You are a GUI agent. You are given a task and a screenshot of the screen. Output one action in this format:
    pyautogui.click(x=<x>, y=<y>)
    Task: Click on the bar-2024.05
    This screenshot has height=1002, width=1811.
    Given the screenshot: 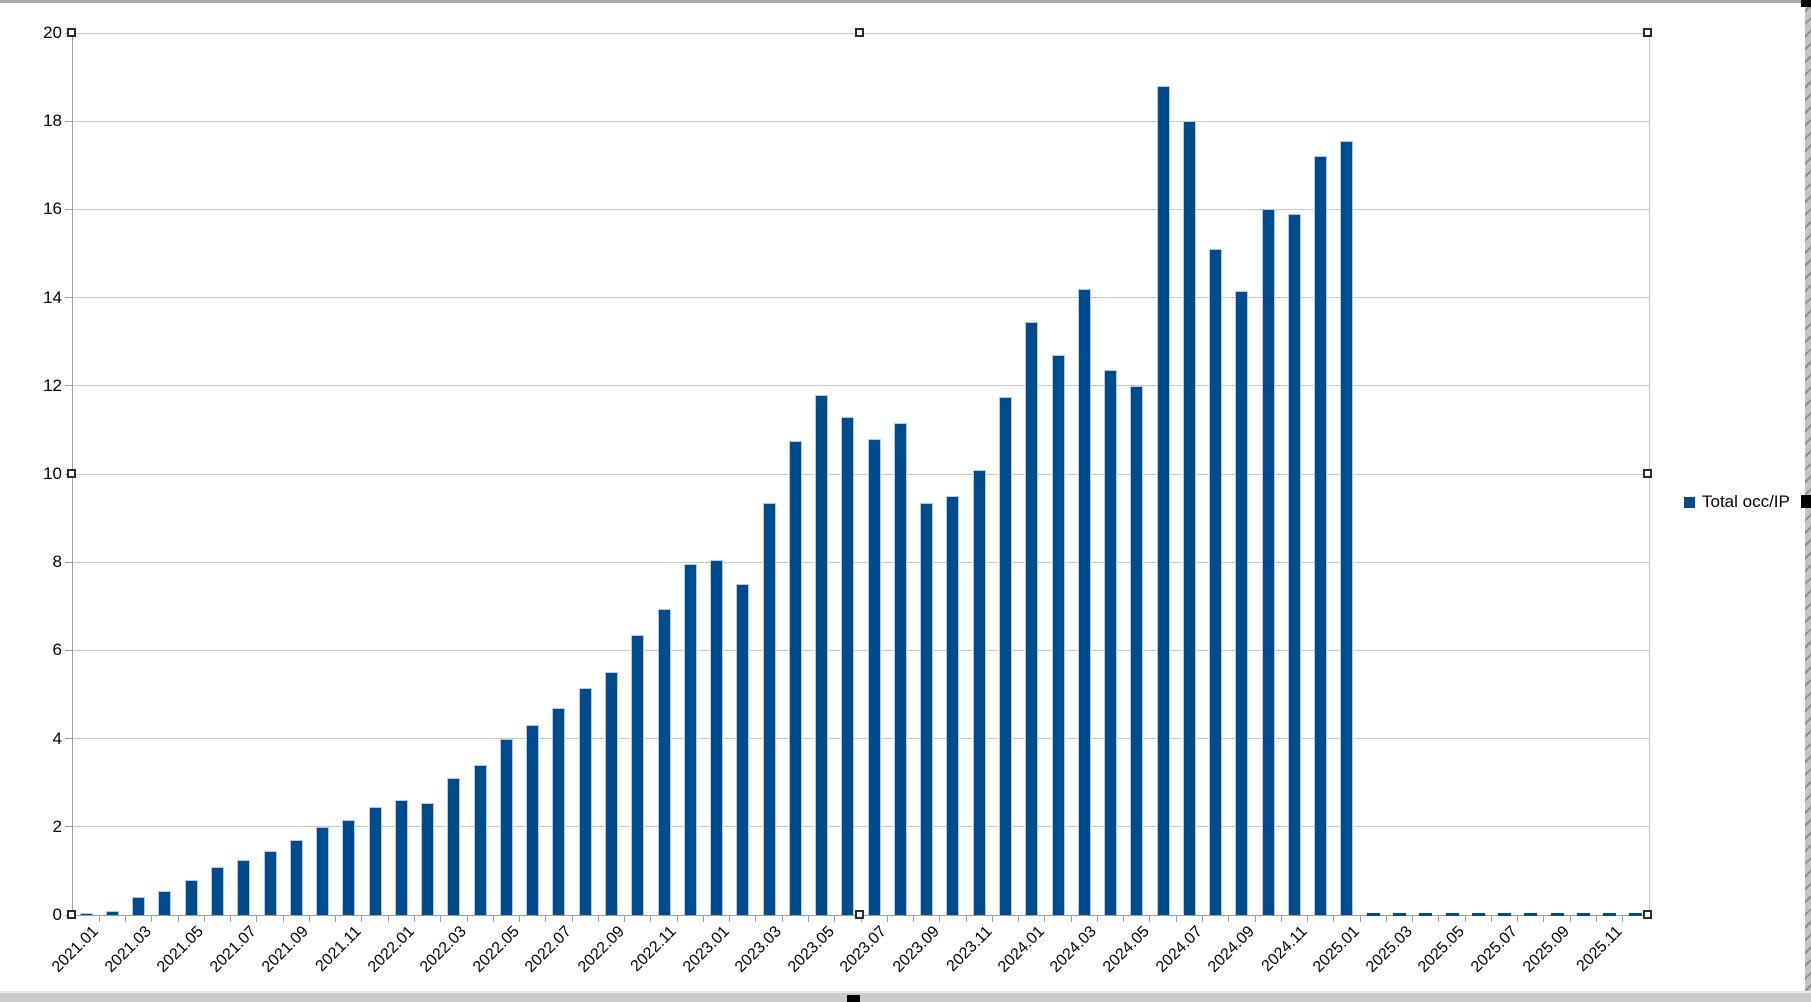 What is the action you would take?
    pyautogui.click(x=1137, y=650)
    